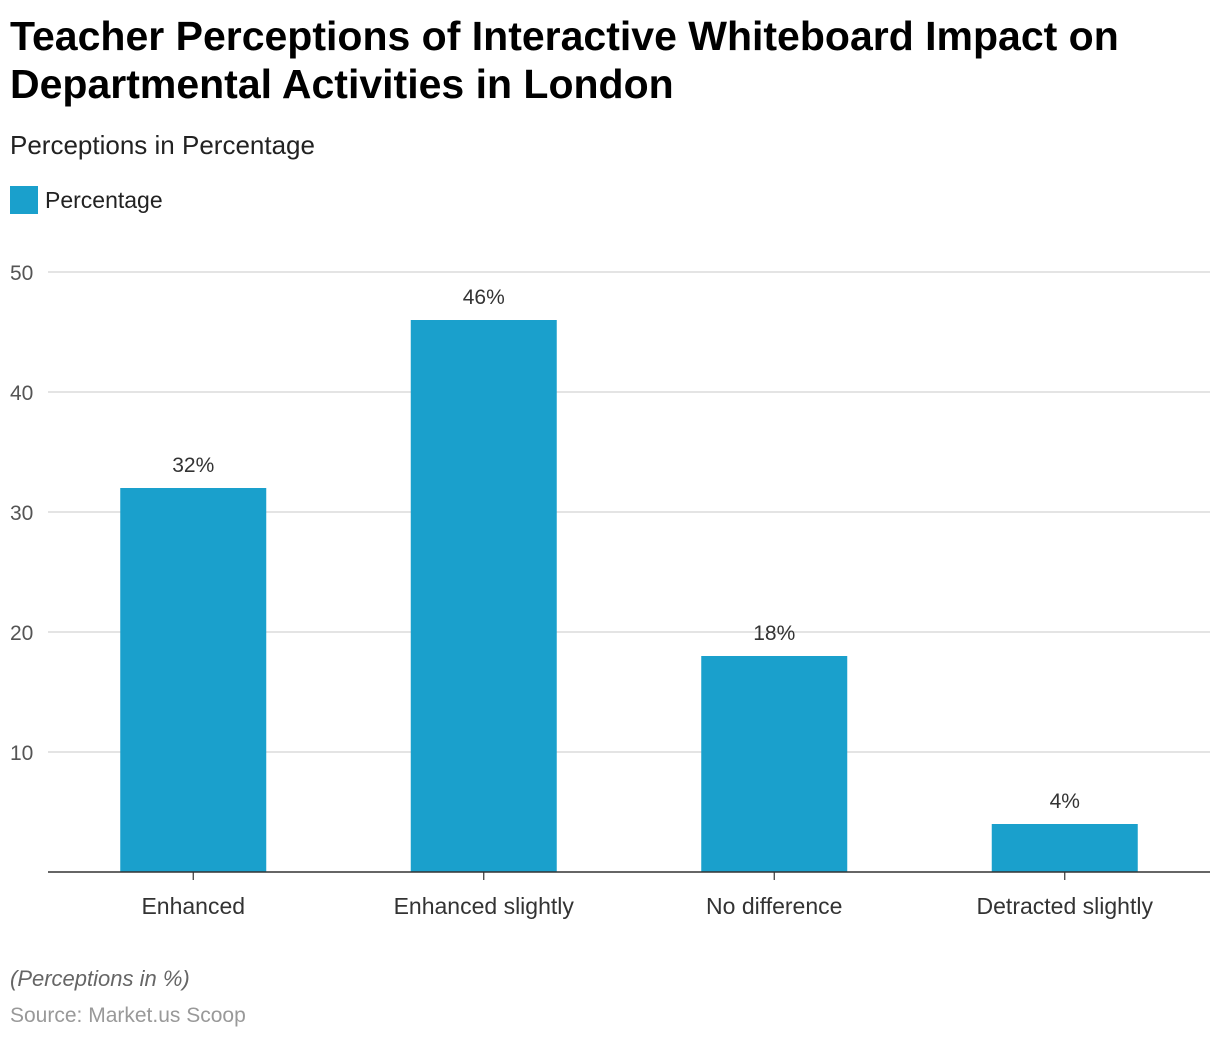  I want to click on x-tick-label: Enhanced slightly, so click(484, 906).